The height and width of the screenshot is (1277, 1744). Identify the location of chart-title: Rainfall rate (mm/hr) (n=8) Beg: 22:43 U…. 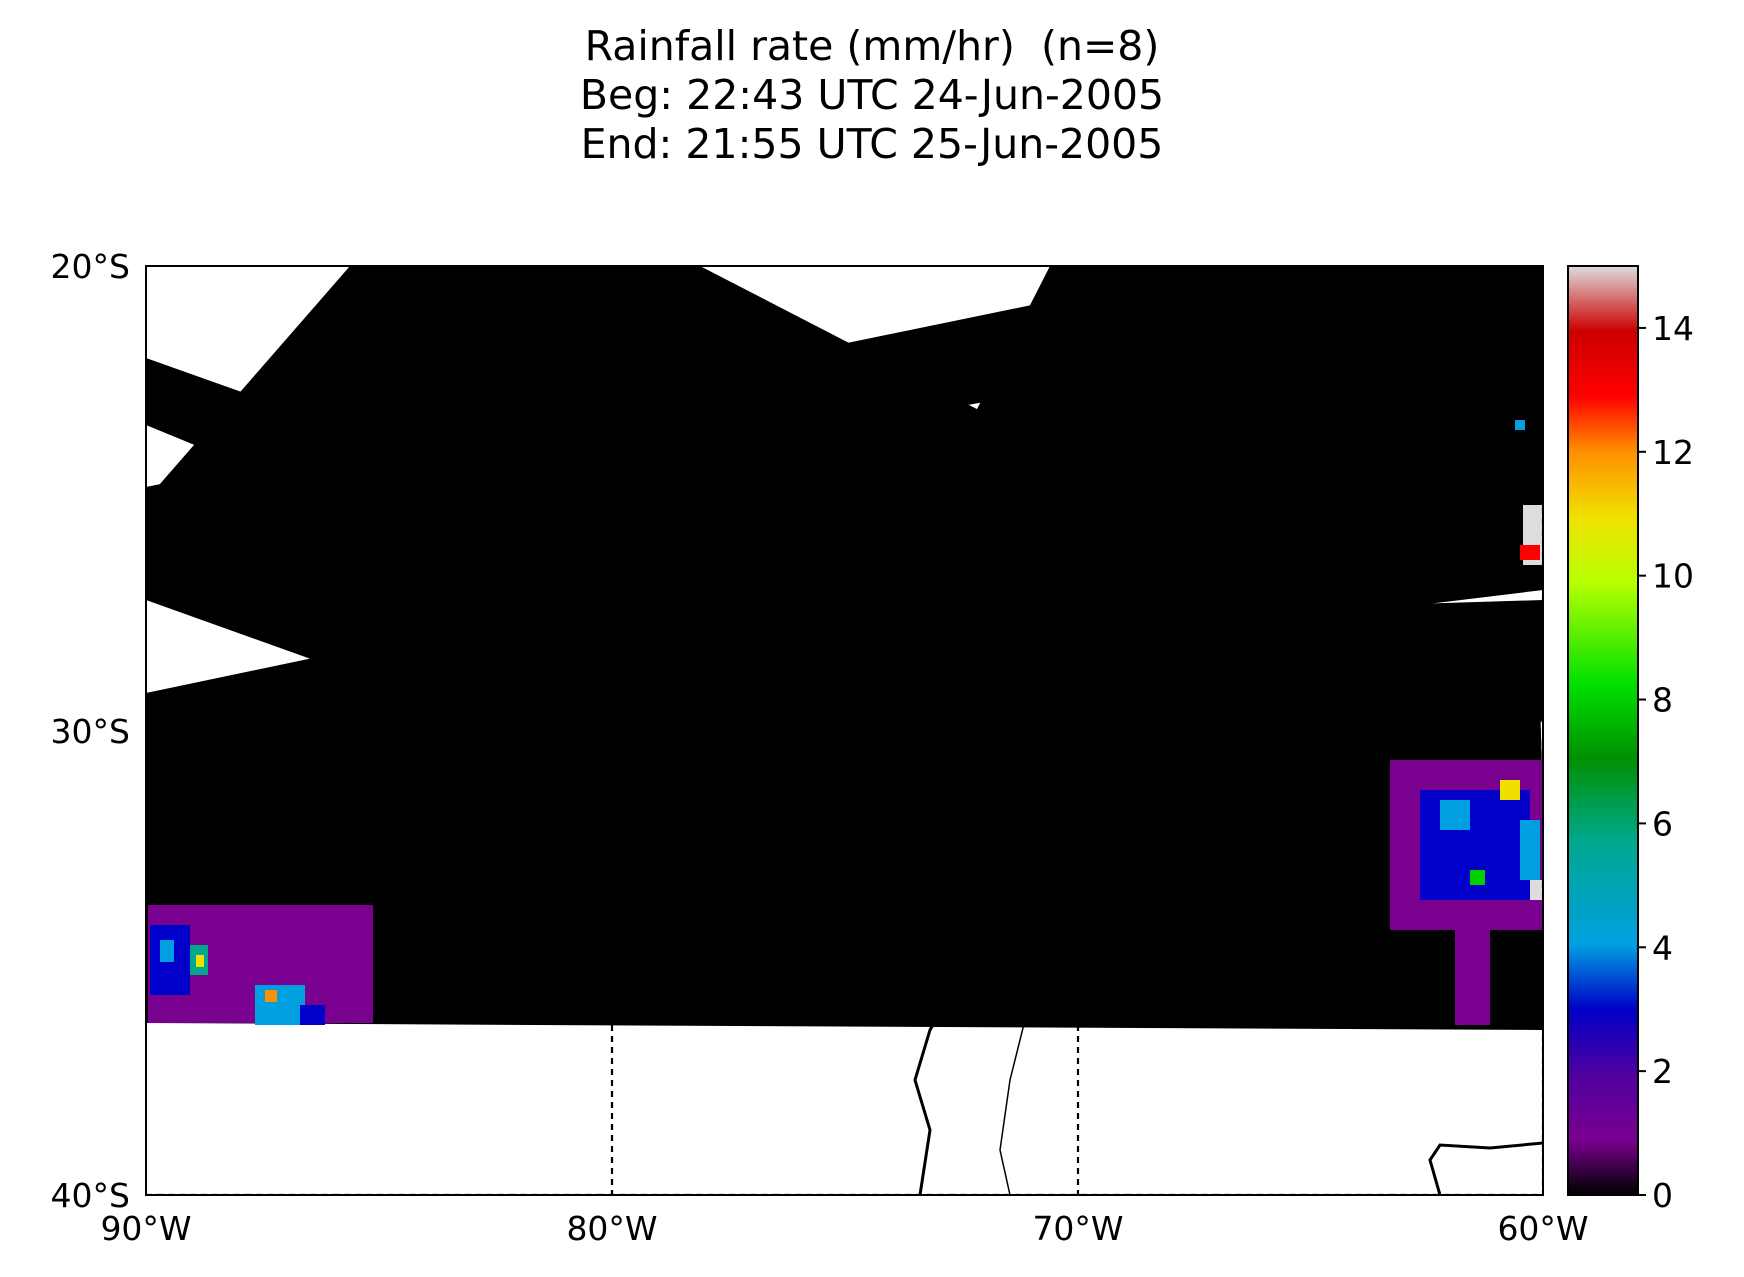
(872, 95).